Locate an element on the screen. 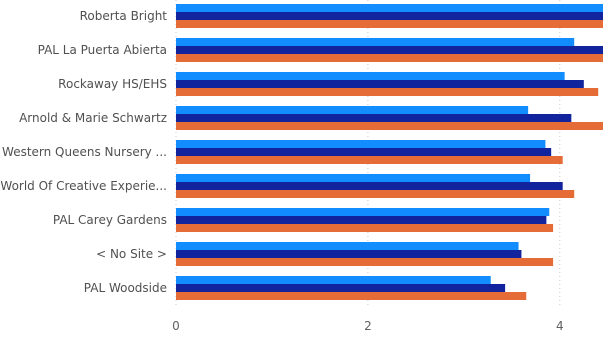 Image resolution: width=603 pixels, height=337 pixels. category-label: Arnold & Marie Schwartz is located at coordinates (93, 118).